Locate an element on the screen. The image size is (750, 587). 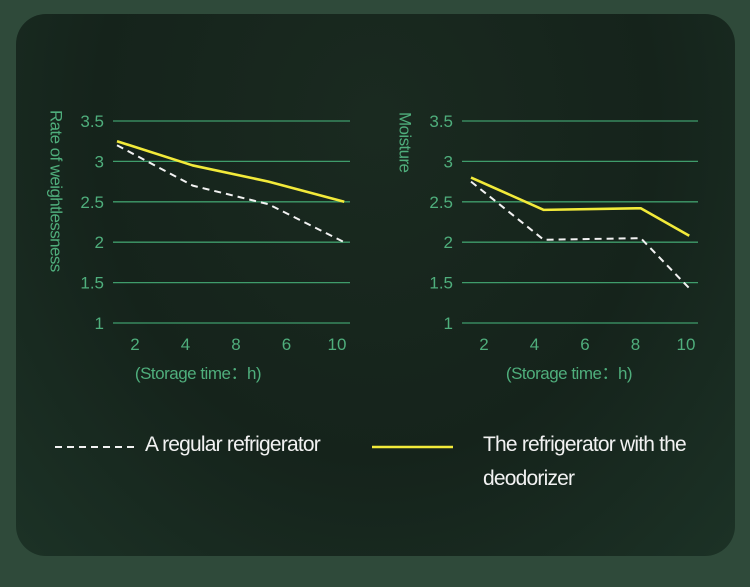
legend-deodorizer-label: The refrigerator with the deodorizer is located at coordinates (585, 461).